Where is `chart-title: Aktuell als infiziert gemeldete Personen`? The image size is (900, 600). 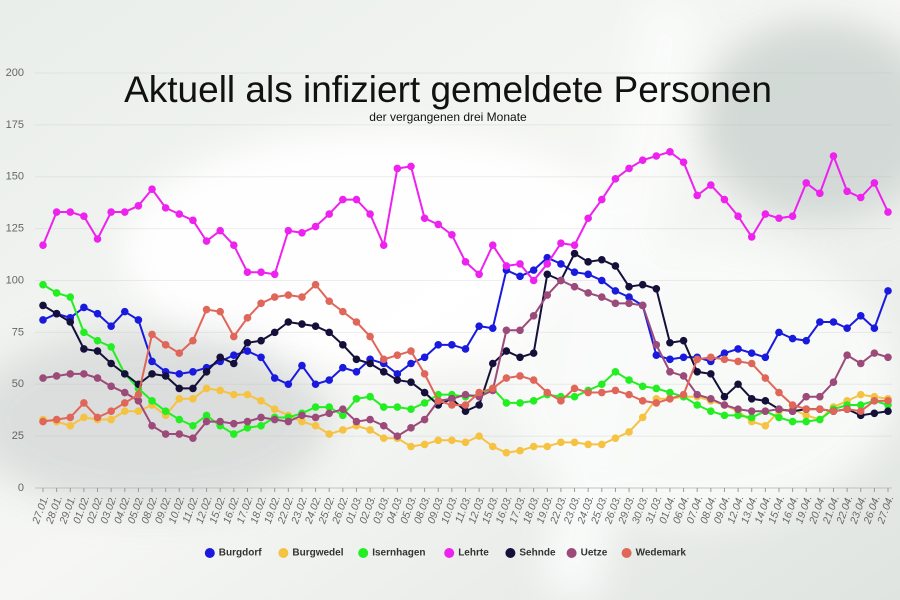
chart-title: Aktuell als infiziert gemeldete Personen is located at coordinates (448, 89).